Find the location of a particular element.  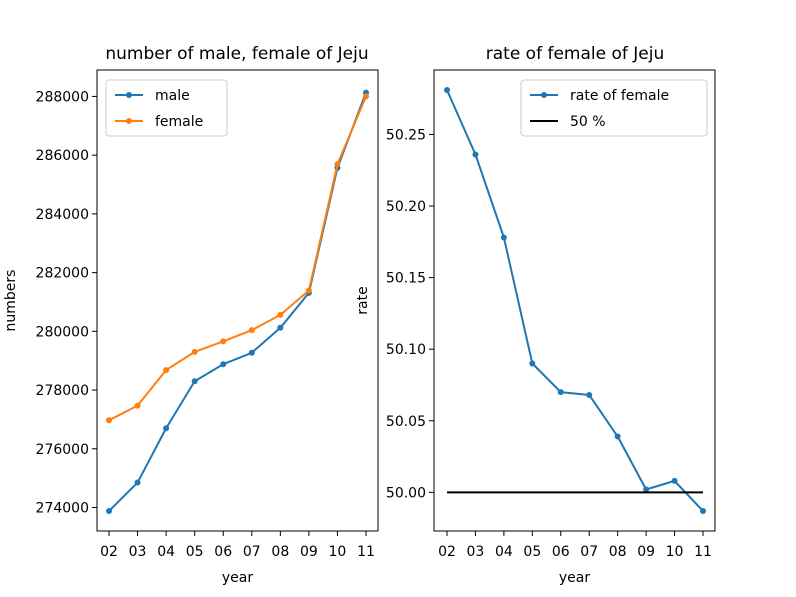

legend: rate of female 50 % is located at coordinates (614, 108).